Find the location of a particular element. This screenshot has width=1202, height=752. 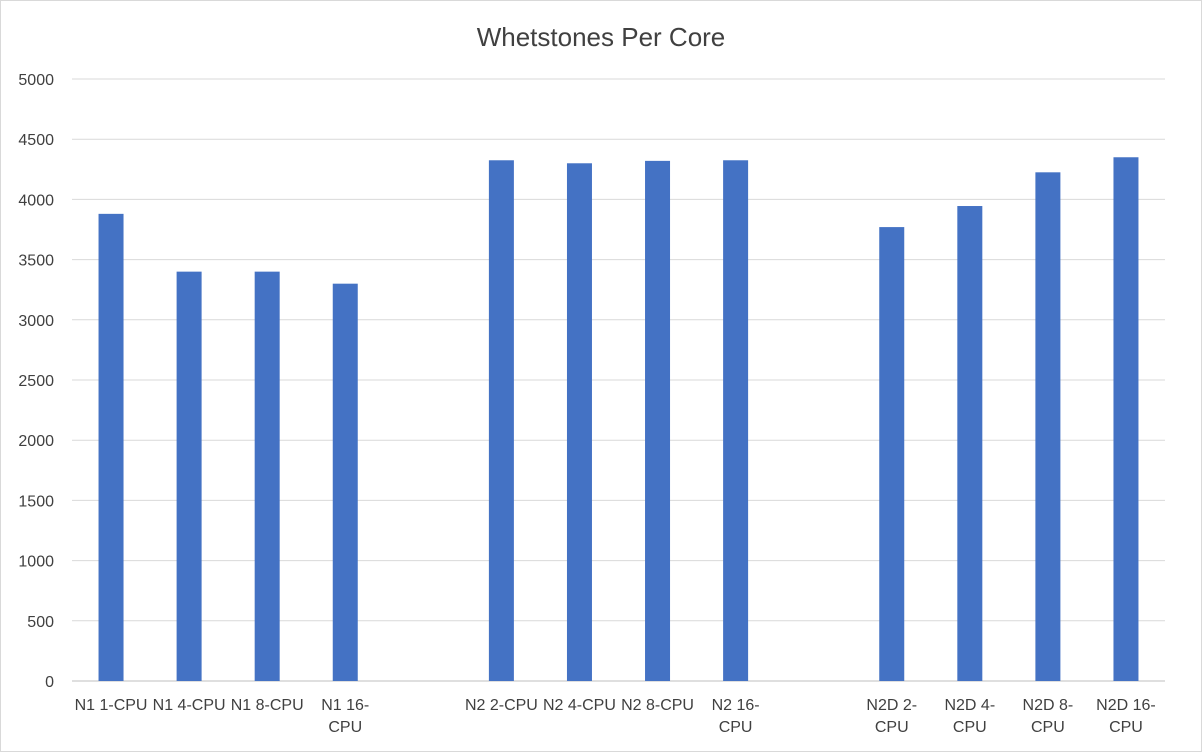

x-tick-label: N1 4-CPU is located at coordinates (189, 705).